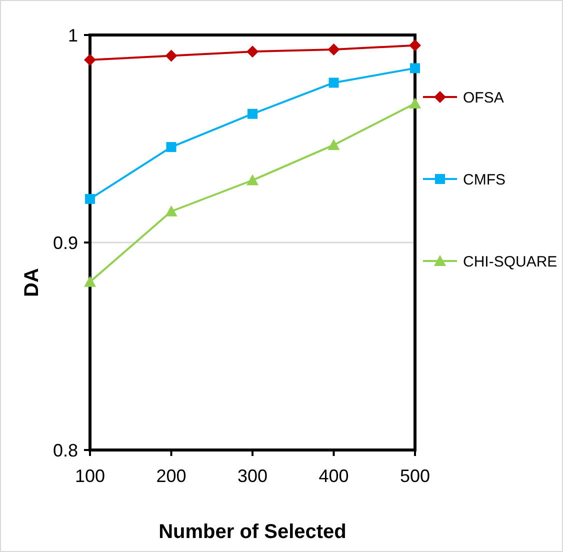 The height and width of the screenshot is (552, 563). What do you see at coordinates (73, 35) in the screenshot?
I see `y-tick-label: 1` at bounding box center [73, 35].